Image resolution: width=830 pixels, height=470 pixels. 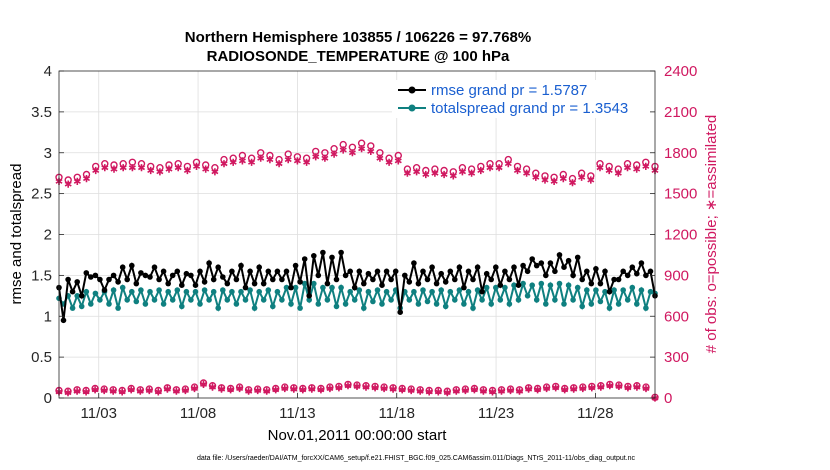 I want to click on legend-box, so click(x=521, y=99).